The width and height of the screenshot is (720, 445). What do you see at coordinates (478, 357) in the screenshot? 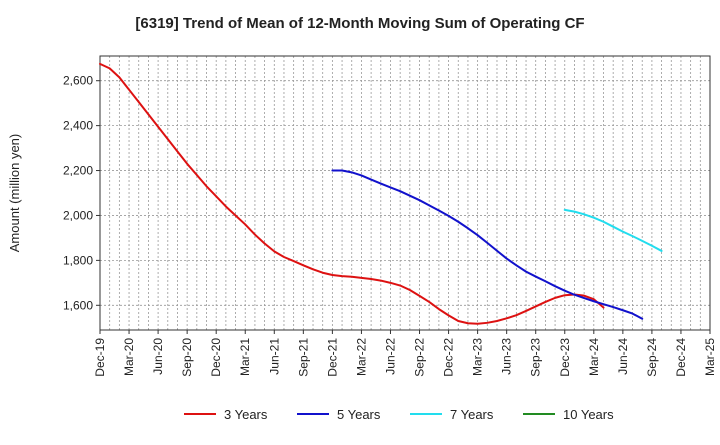
I see `x-tick-label: Mar-23` at bounding box center [478, 357].